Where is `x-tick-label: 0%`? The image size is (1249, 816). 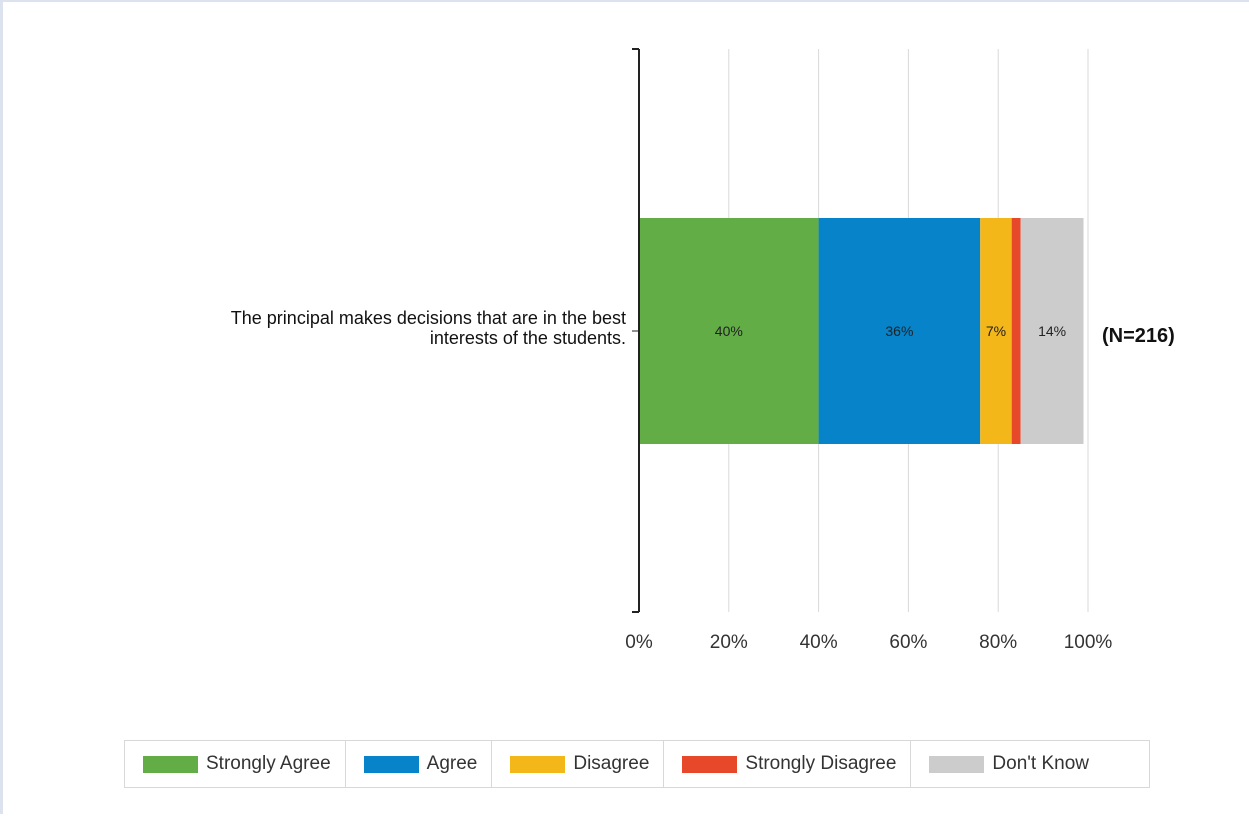 x-tick-label: 0% is located at coordinates (639, 642).